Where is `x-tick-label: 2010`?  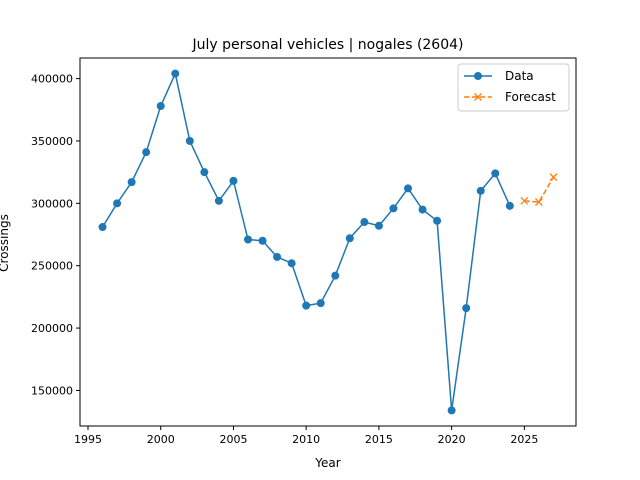
x-tick-label: 2010 is located at coordinates (306, 439).